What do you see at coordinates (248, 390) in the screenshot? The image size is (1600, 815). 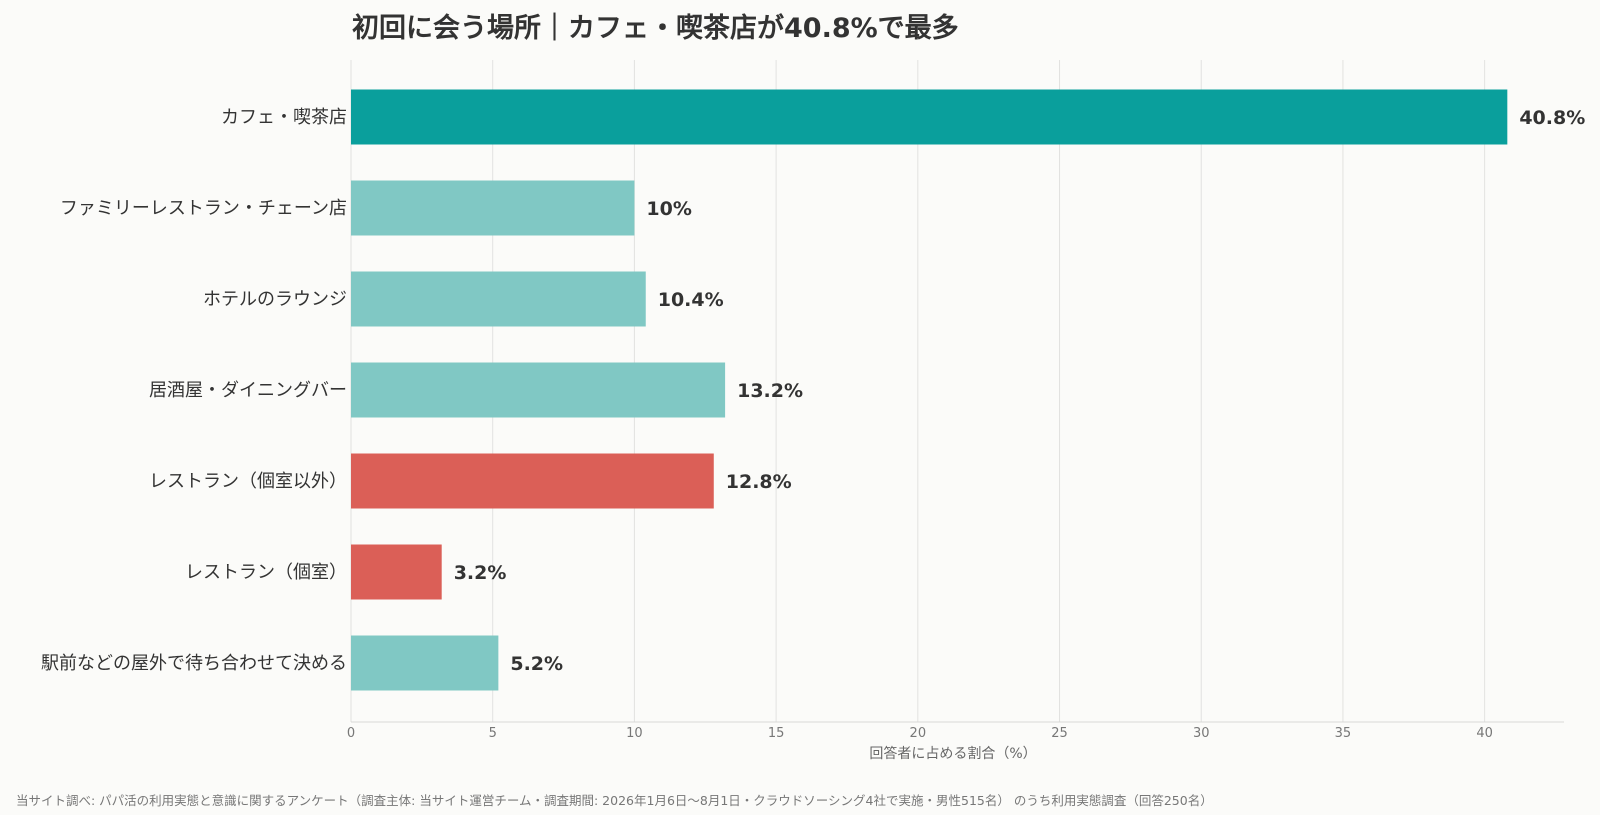 I see `category-label: 居酒屋・ダイニングバー` at bounding box center [248, 390].